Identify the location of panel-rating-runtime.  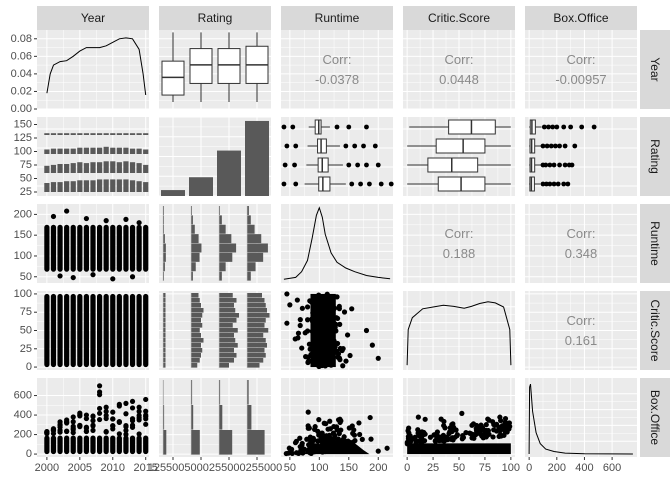
(337, 156).